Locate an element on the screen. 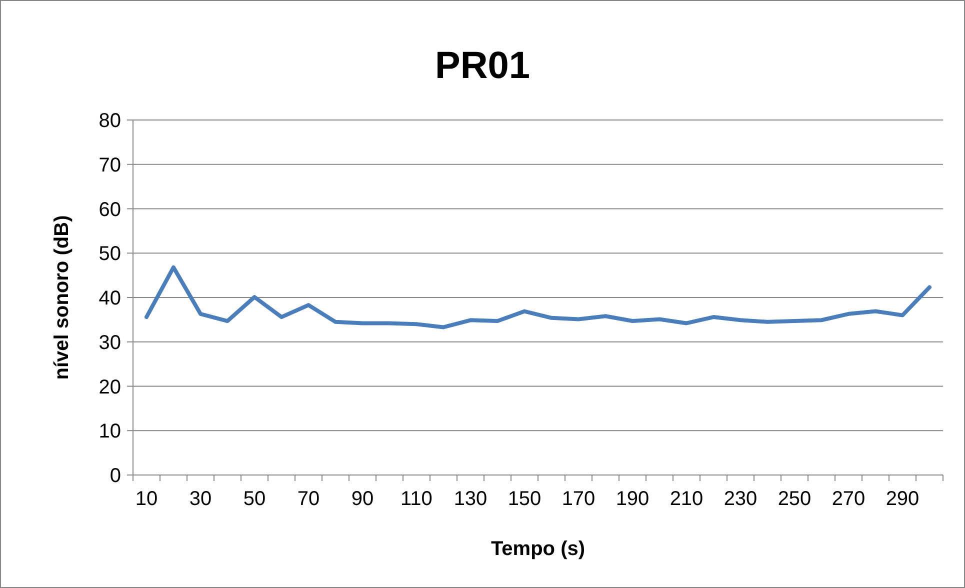 This screenshot has height=588, width=965. x-tick-label: 250 is located at coordinates (795, 499).